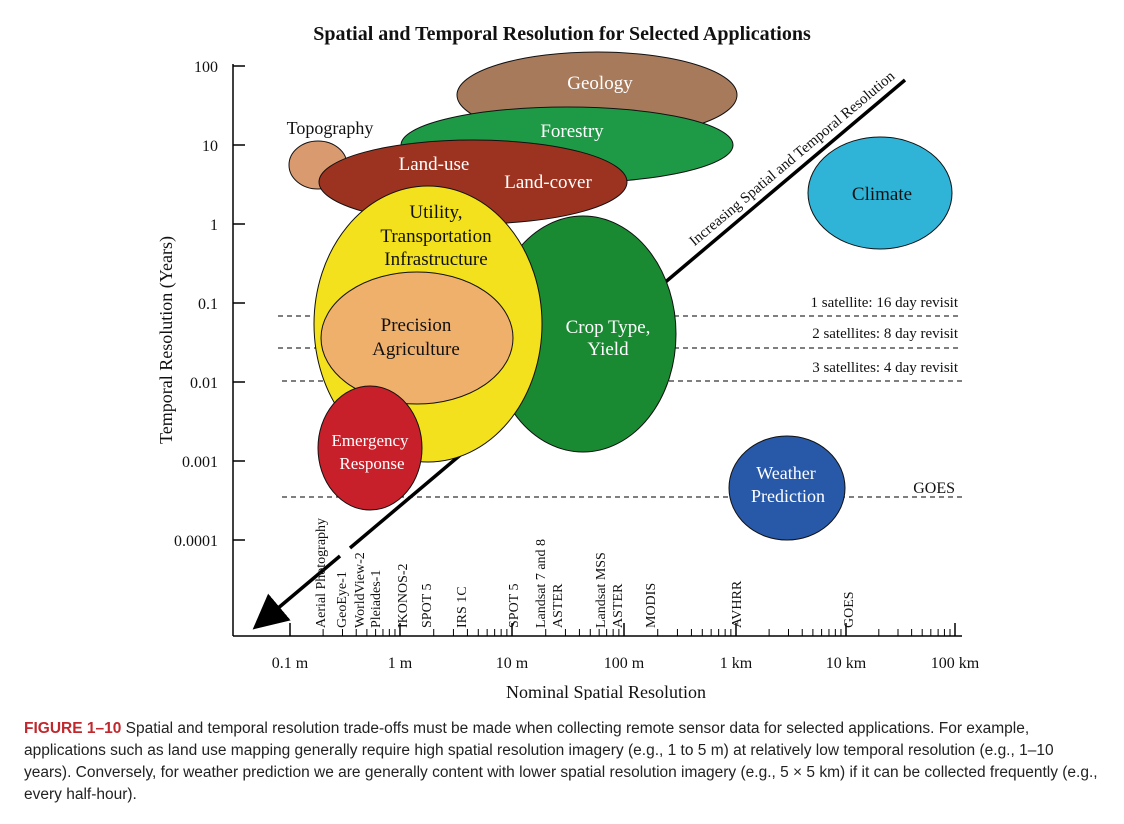 Image resolution: width=1124 pixels, height=824 pixels. I want to click on weather-label-line: Prediction, so click(788, 496).